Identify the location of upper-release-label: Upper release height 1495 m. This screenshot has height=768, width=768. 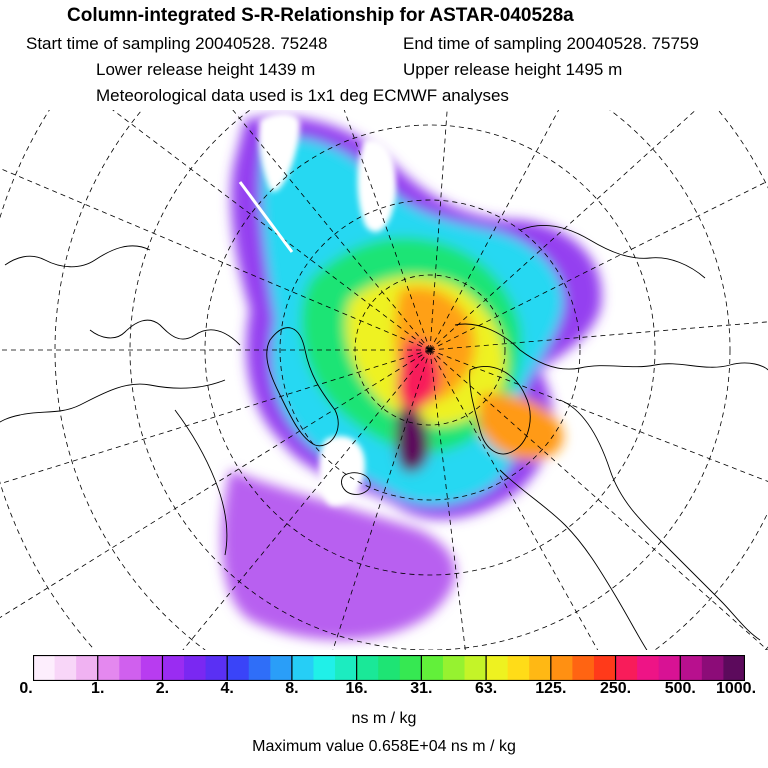
(513, 69).